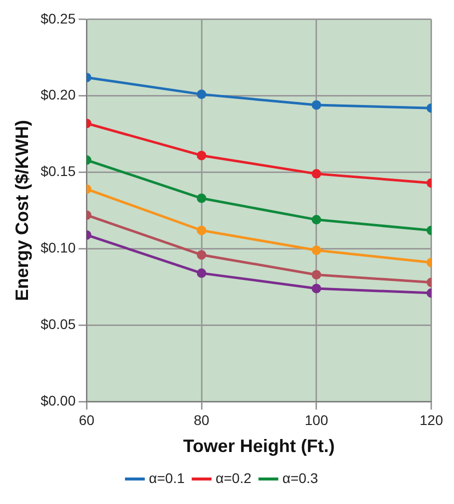 The width and height of the screenshot is (454, 504). I want to click on x-tick-label: 120, so click(432, 420).